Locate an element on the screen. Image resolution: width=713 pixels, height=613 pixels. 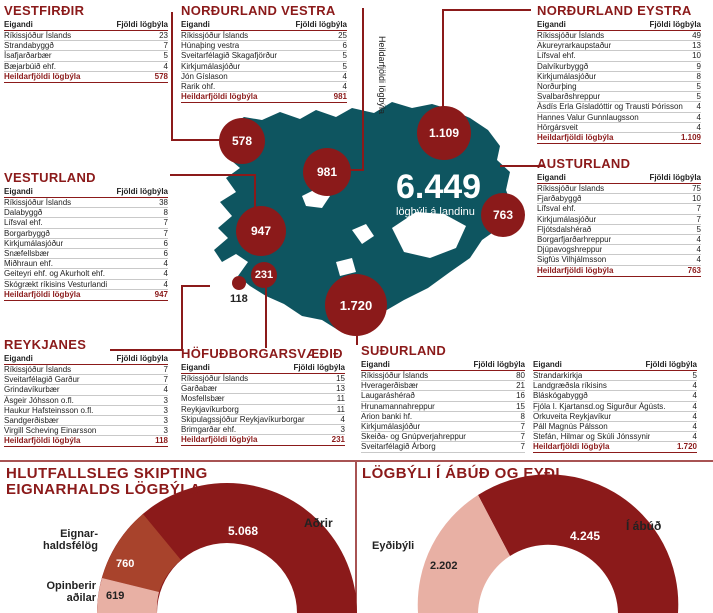
value-adrir: 5.068 is located at coordinates (243, 531).